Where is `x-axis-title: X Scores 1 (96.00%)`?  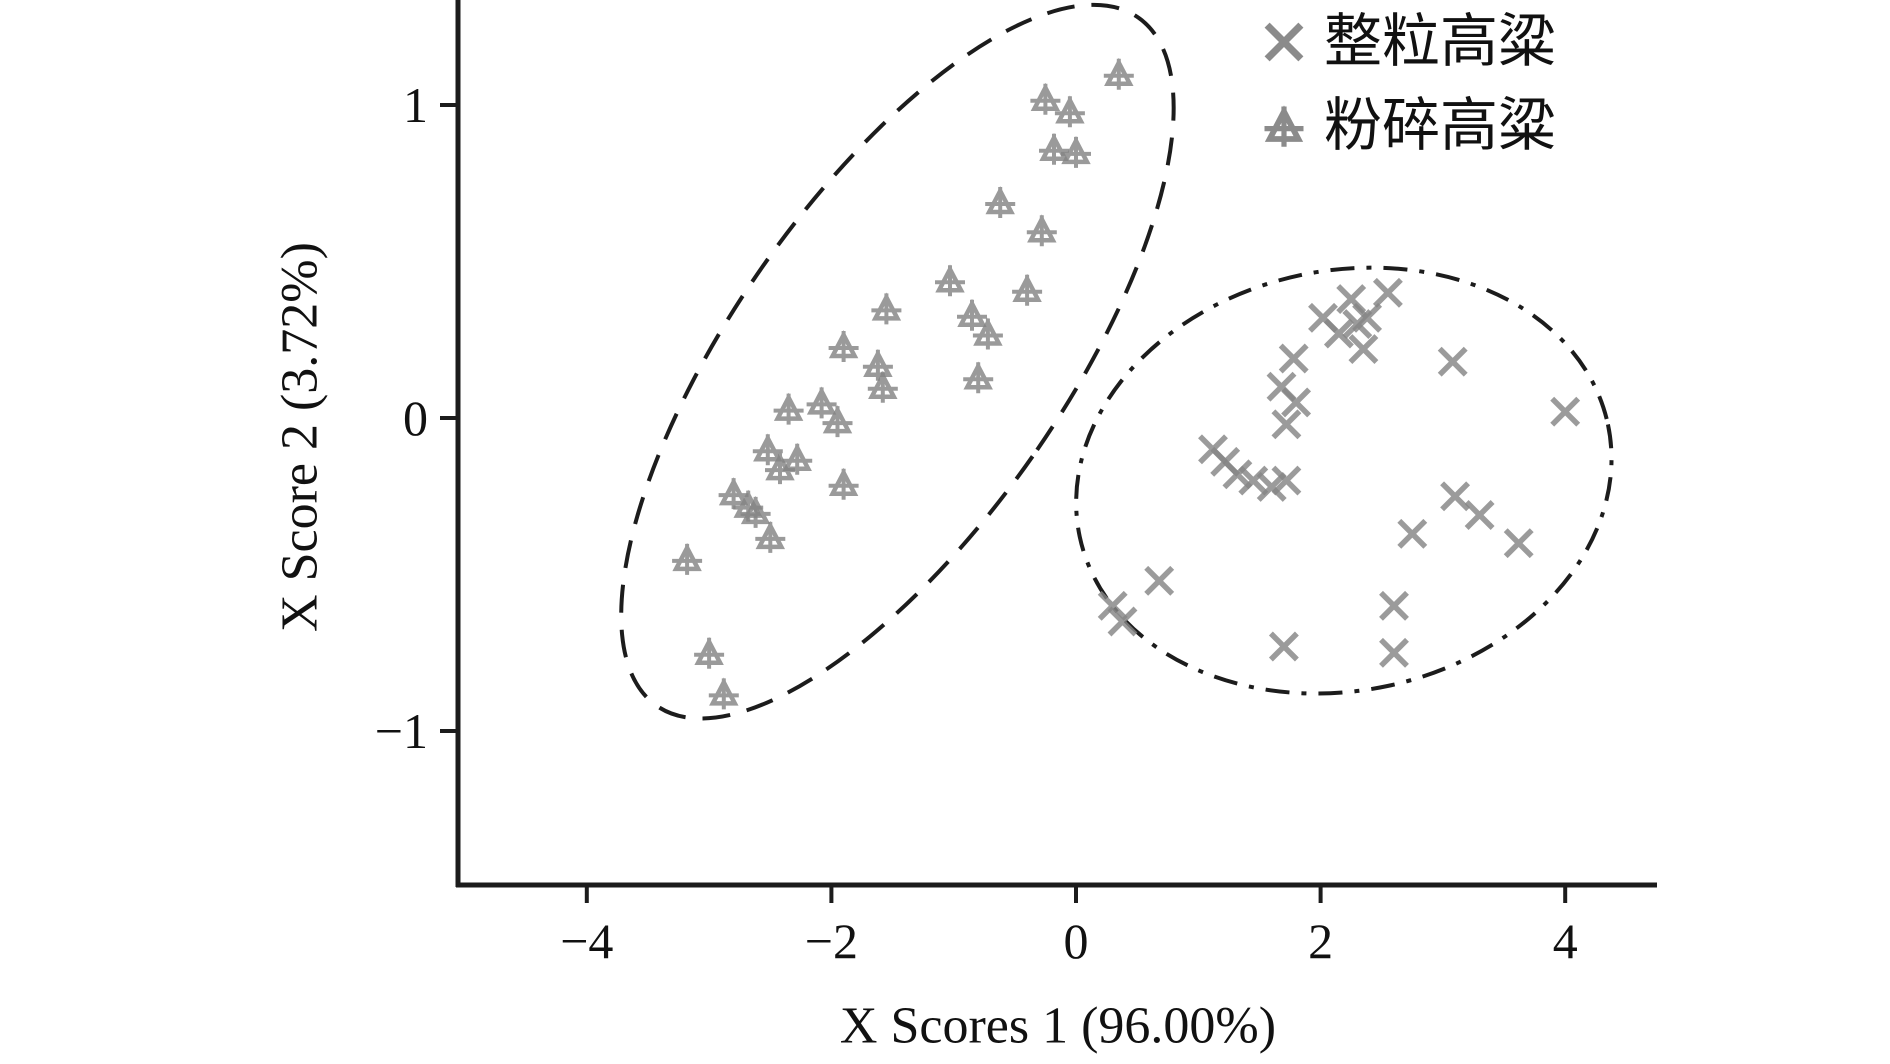
x-axis-title: X Scores 1 (96.00%) is located at coordinates (1058, 1026).